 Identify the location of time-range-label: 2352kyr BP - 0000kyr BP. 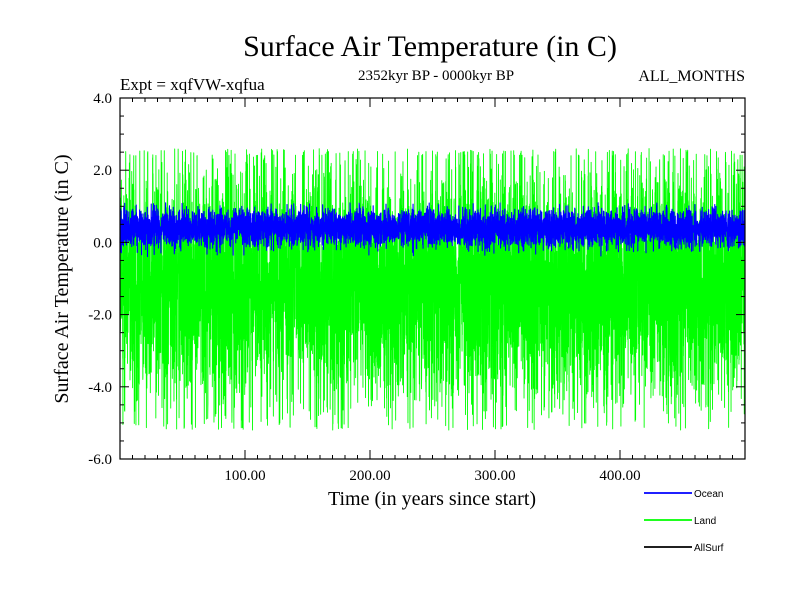
(436, 76).